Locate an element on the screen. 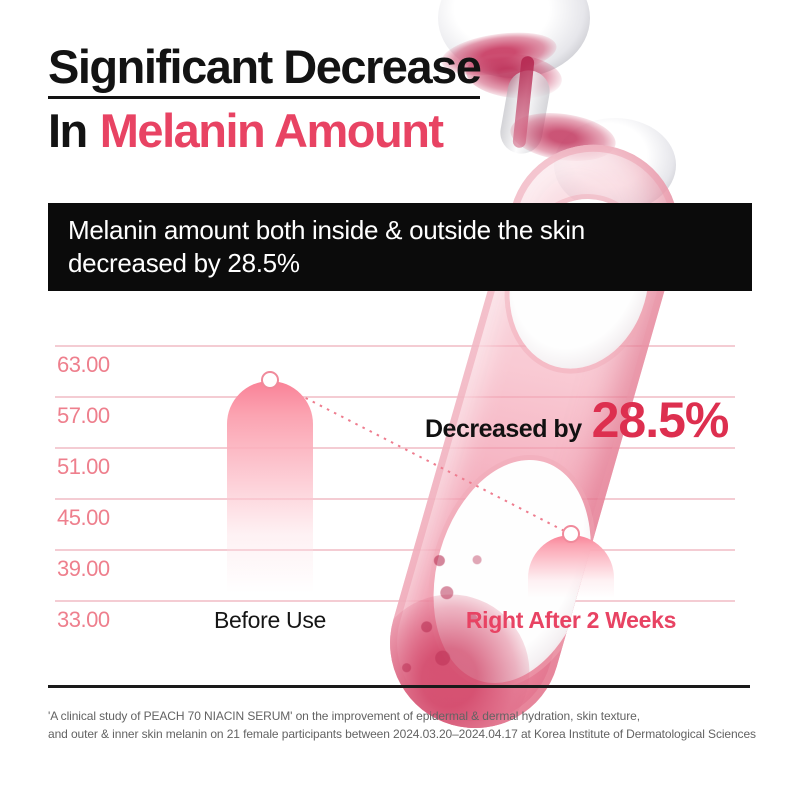  bar-before-use is located at coordinates (270, 490).